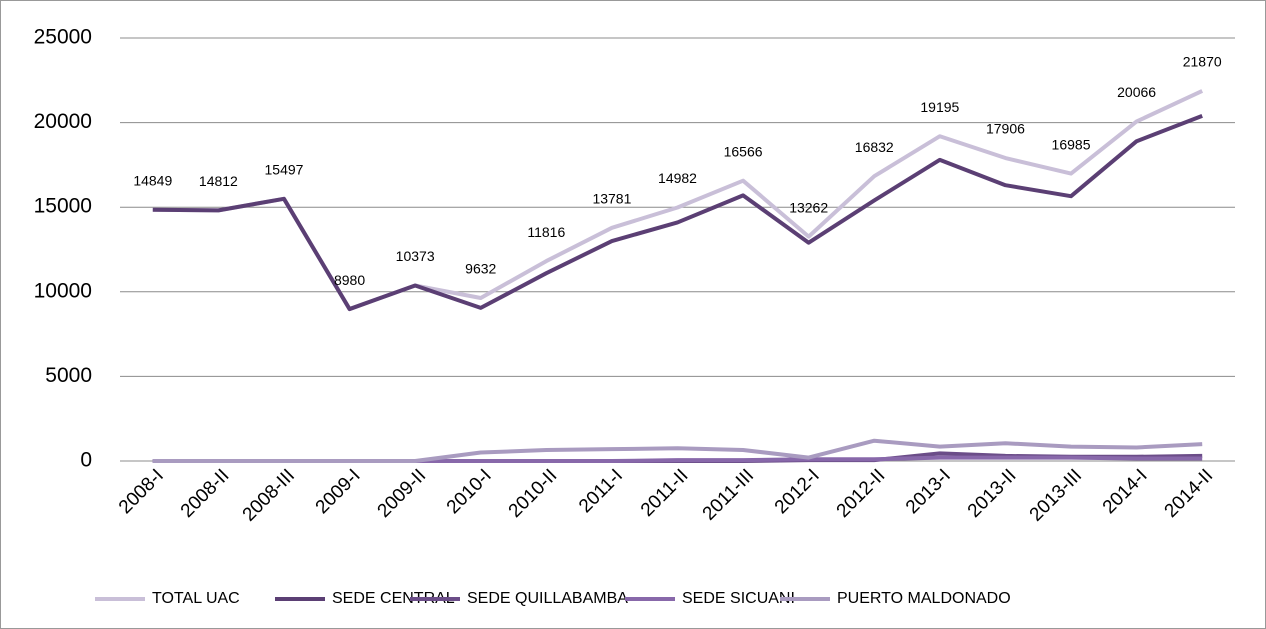  What do you see at coordinates (86, 460) in the screenshot?
I see `y-tick-label: 0` at bounding box center [86, 460].